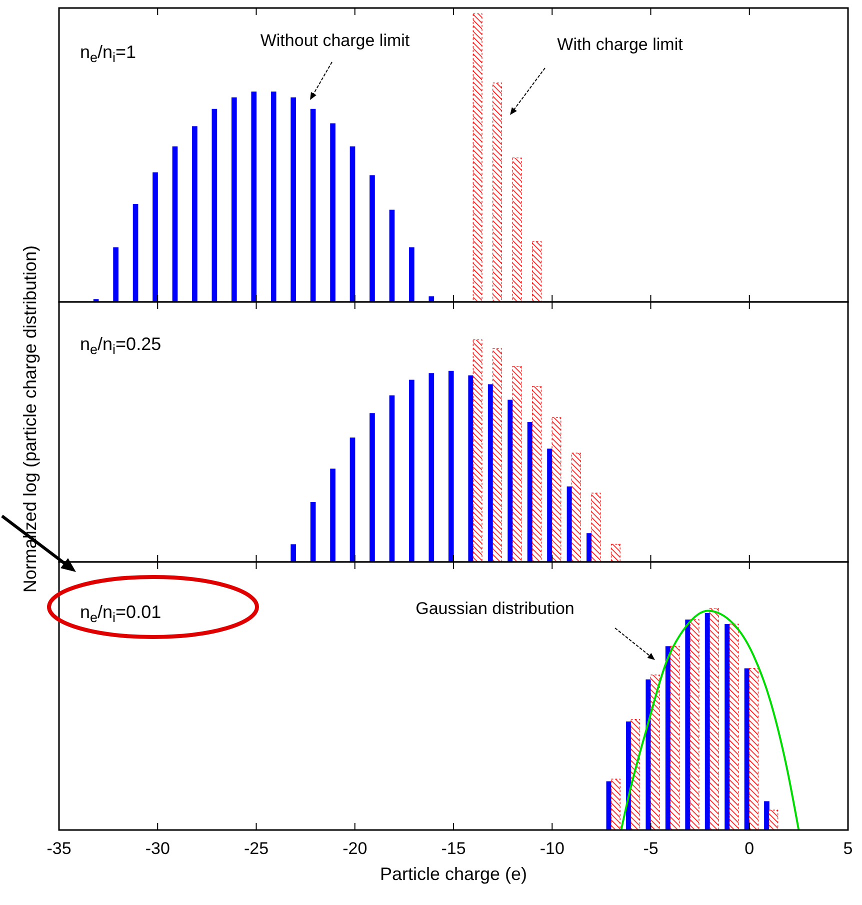 The height and width of the screenshot is (905, 862). Describe the element at coordinates (335, 40) in the screenshot. I see `annotation: Without charge limit` at that location.